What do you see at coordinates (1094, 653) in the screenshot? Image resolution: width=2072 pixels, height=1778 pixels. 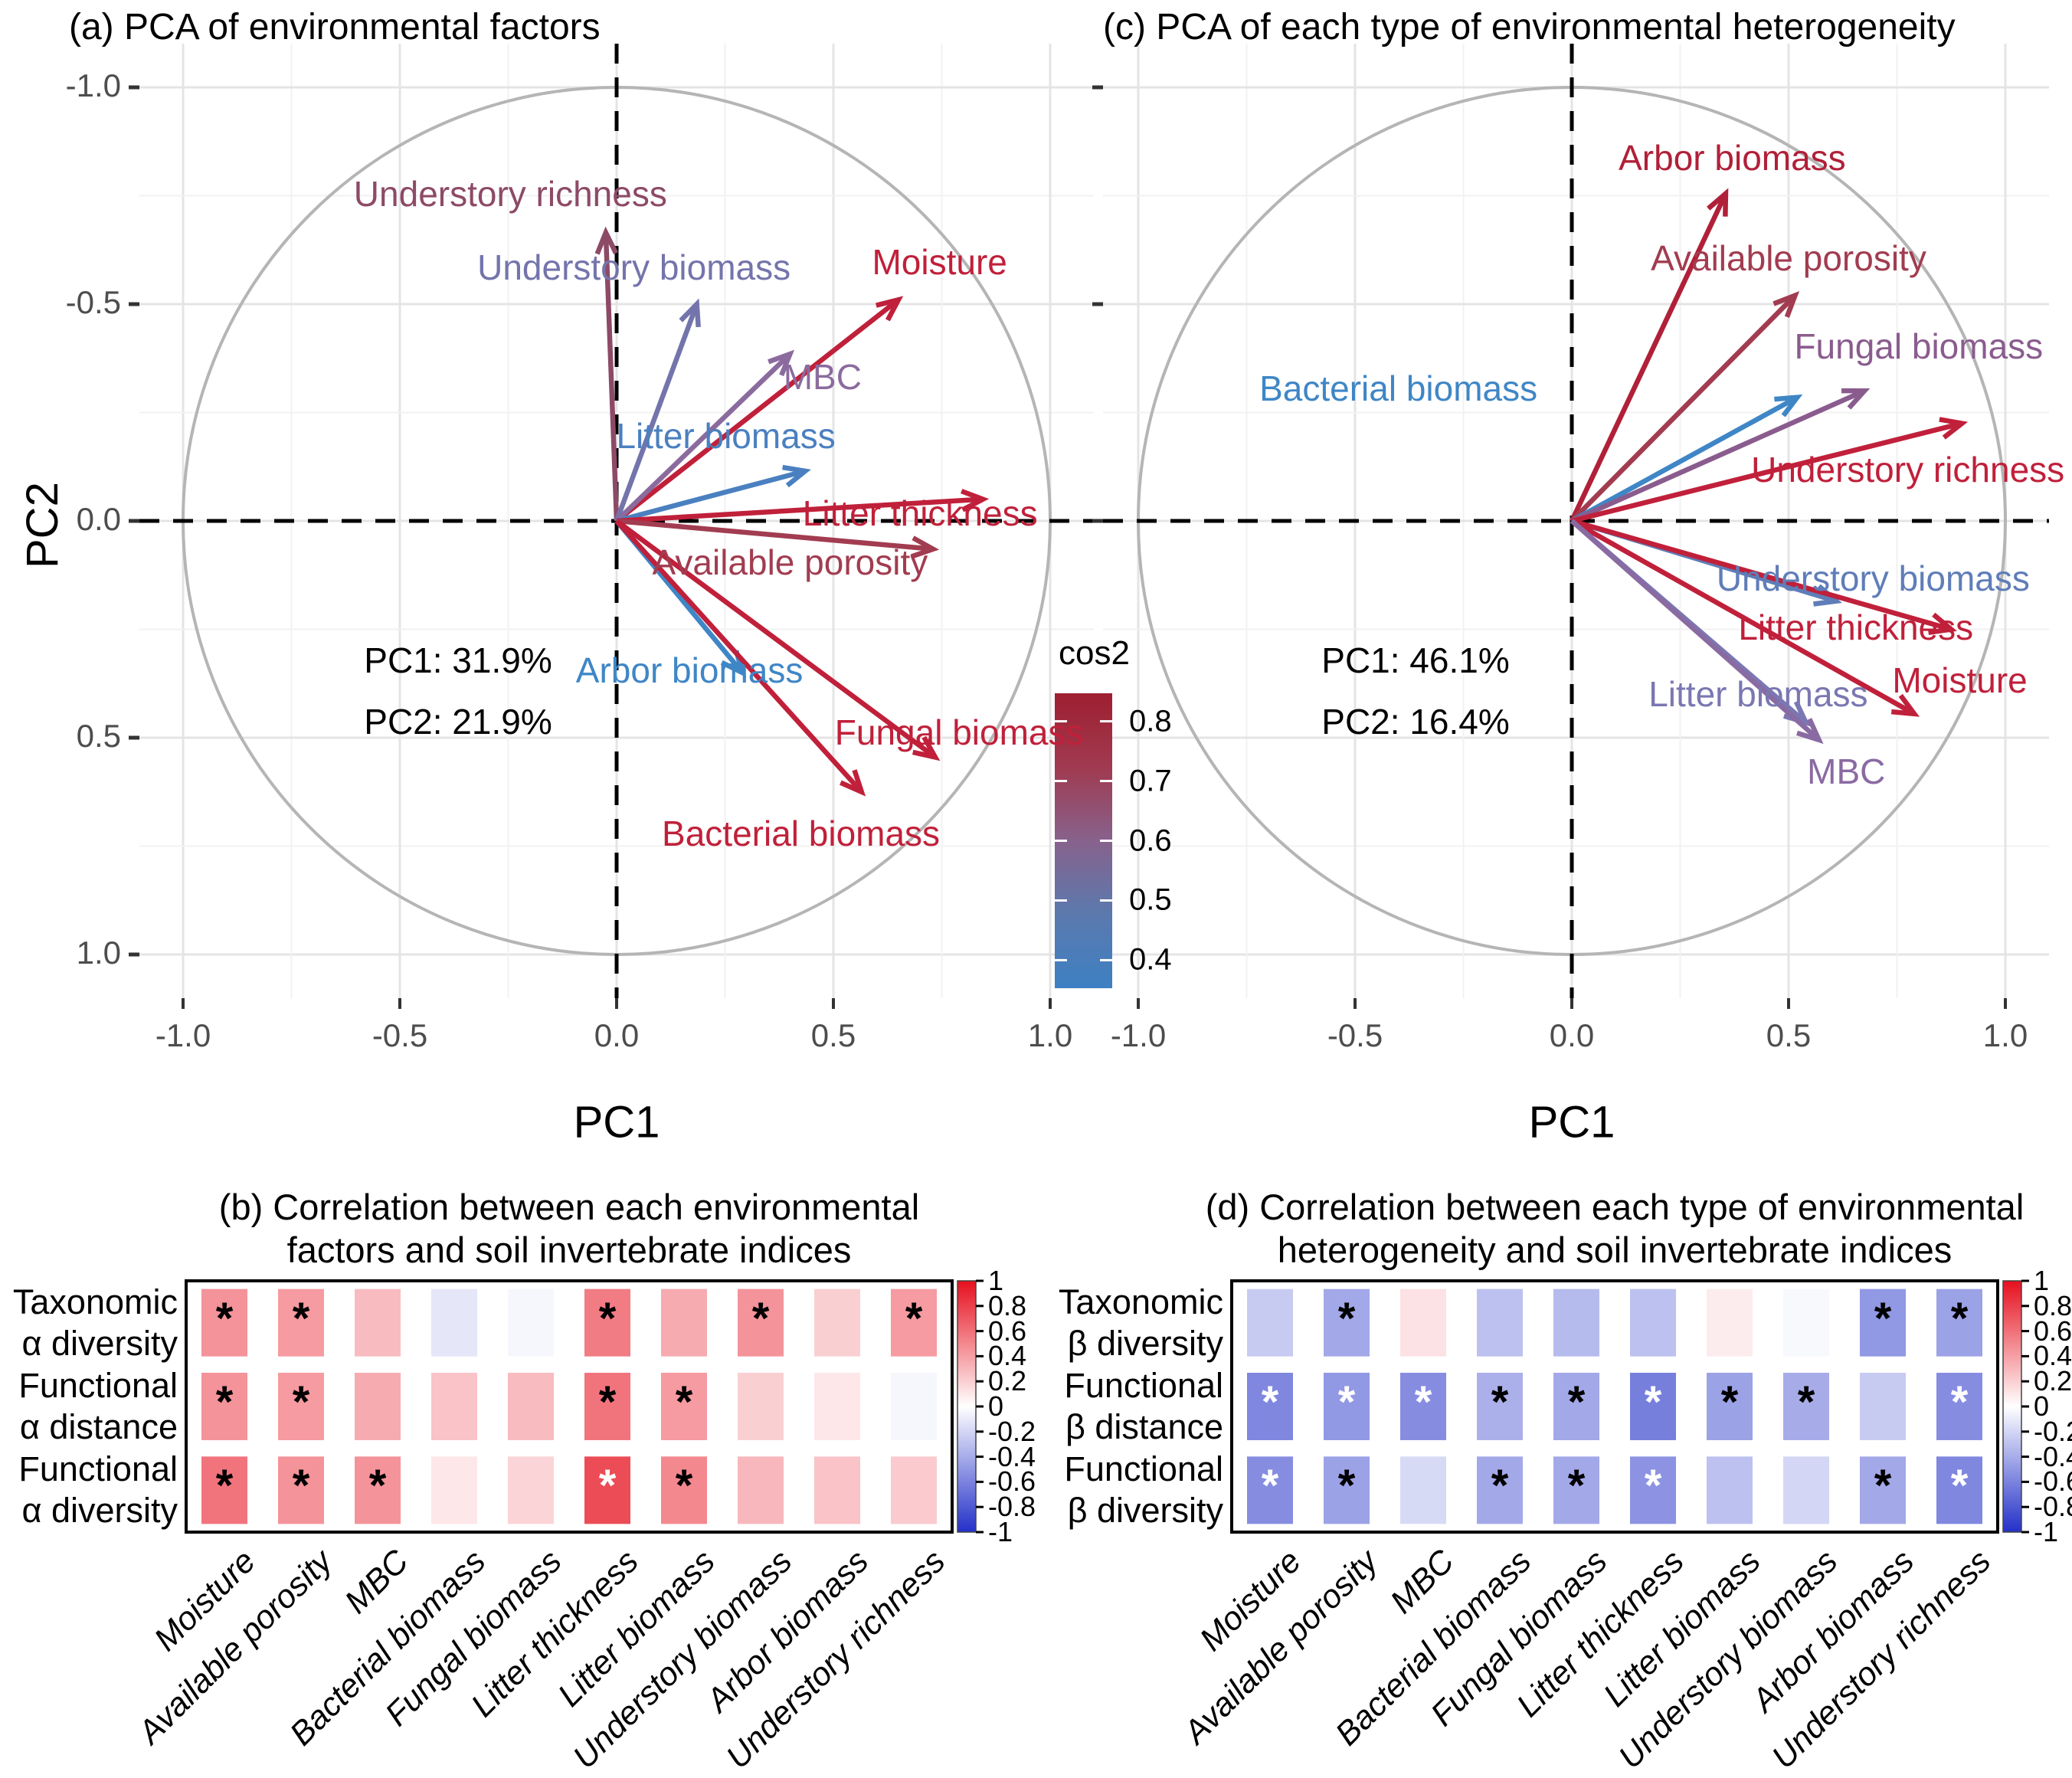 I see `cos2-legend-title: cos2` at bounding box center [1094, 653].